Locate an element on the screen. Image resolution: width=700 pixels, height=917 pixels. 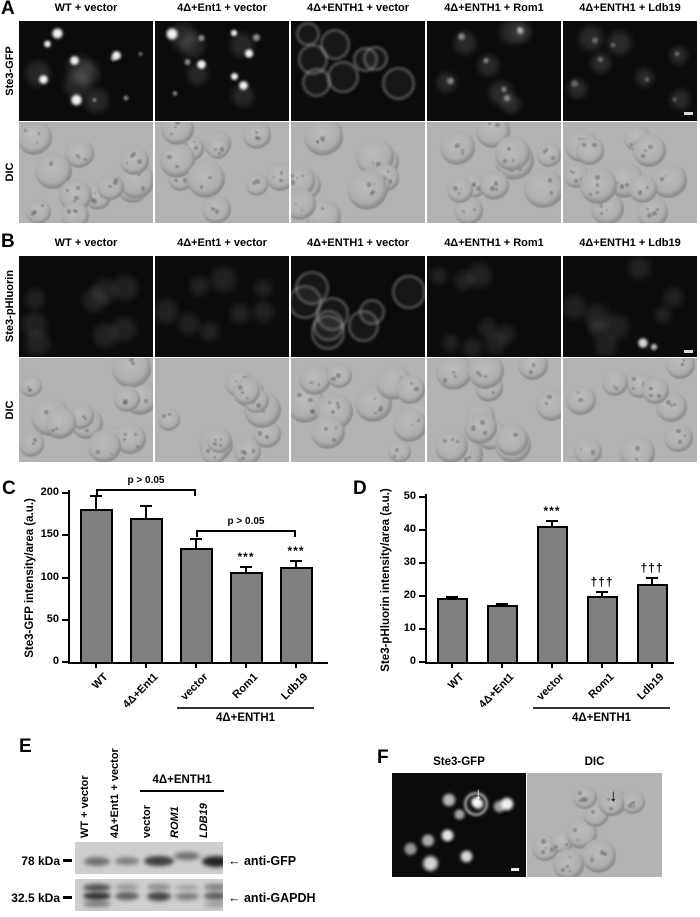
row-label-ste3-gfp: Ste3-GFP is located at coordinates (10, 71).